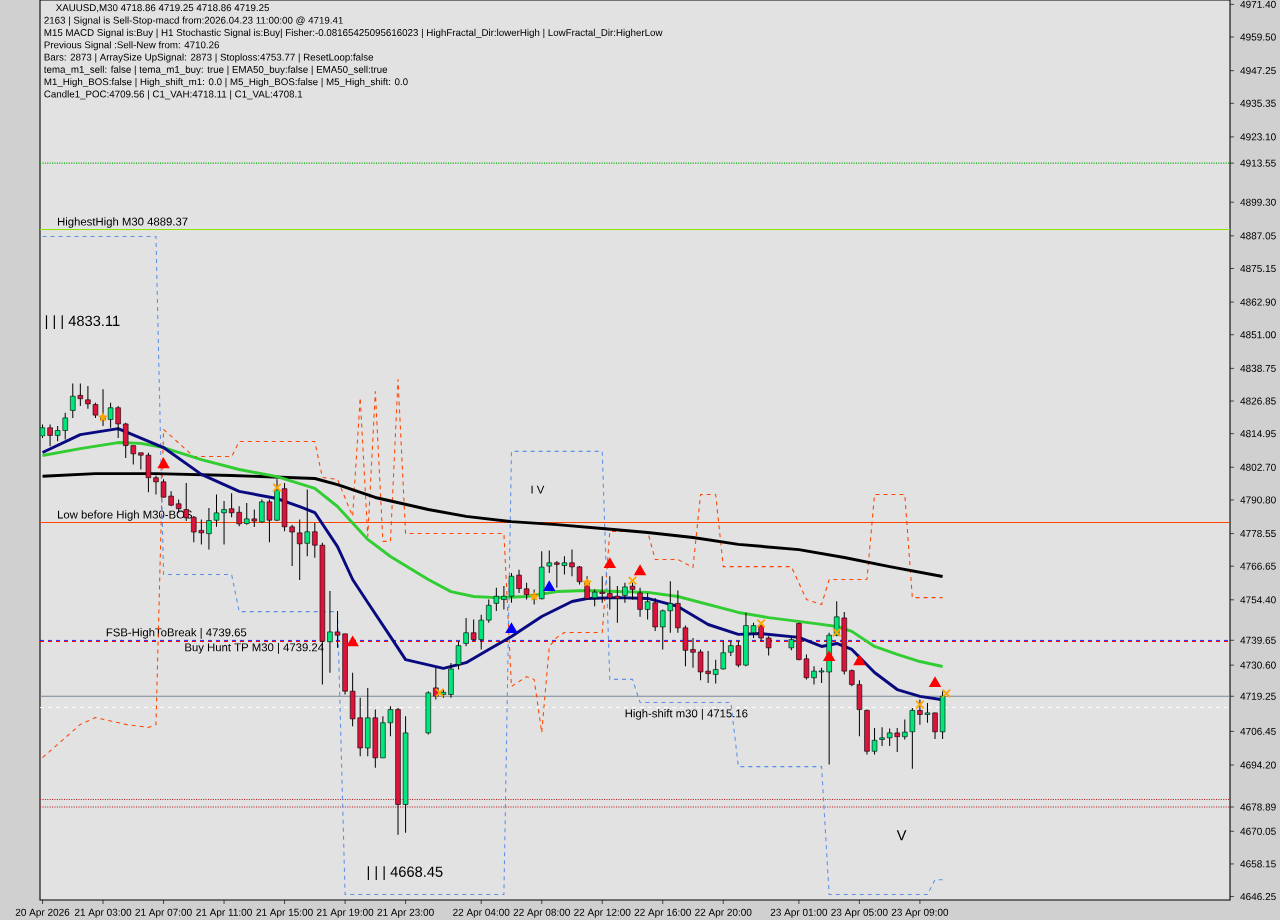 This screenshot has width=1280, height=920. Describe the element at coordinates (662, 913) in the screenshot. I see `x-tick-label: 22 Apr 16:00` at that location.